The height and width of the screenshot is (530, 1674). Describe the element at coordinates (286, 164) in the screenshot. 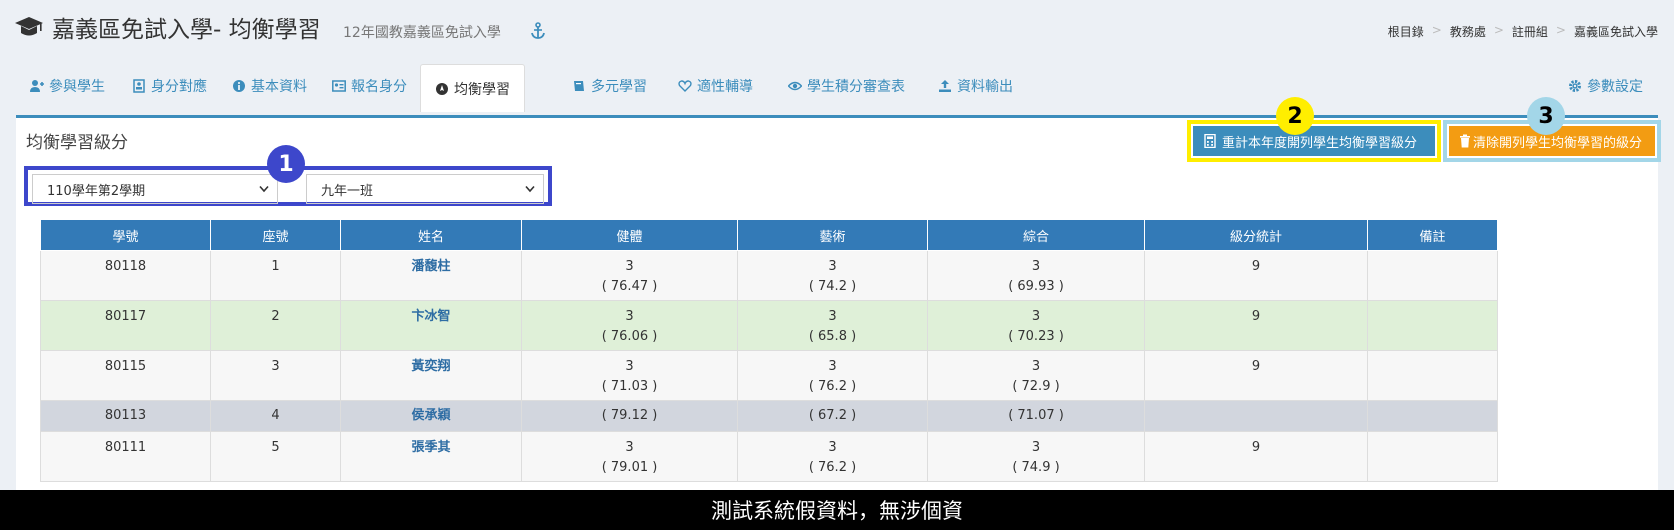

I see `annotation-badge-1: 1` at that location.